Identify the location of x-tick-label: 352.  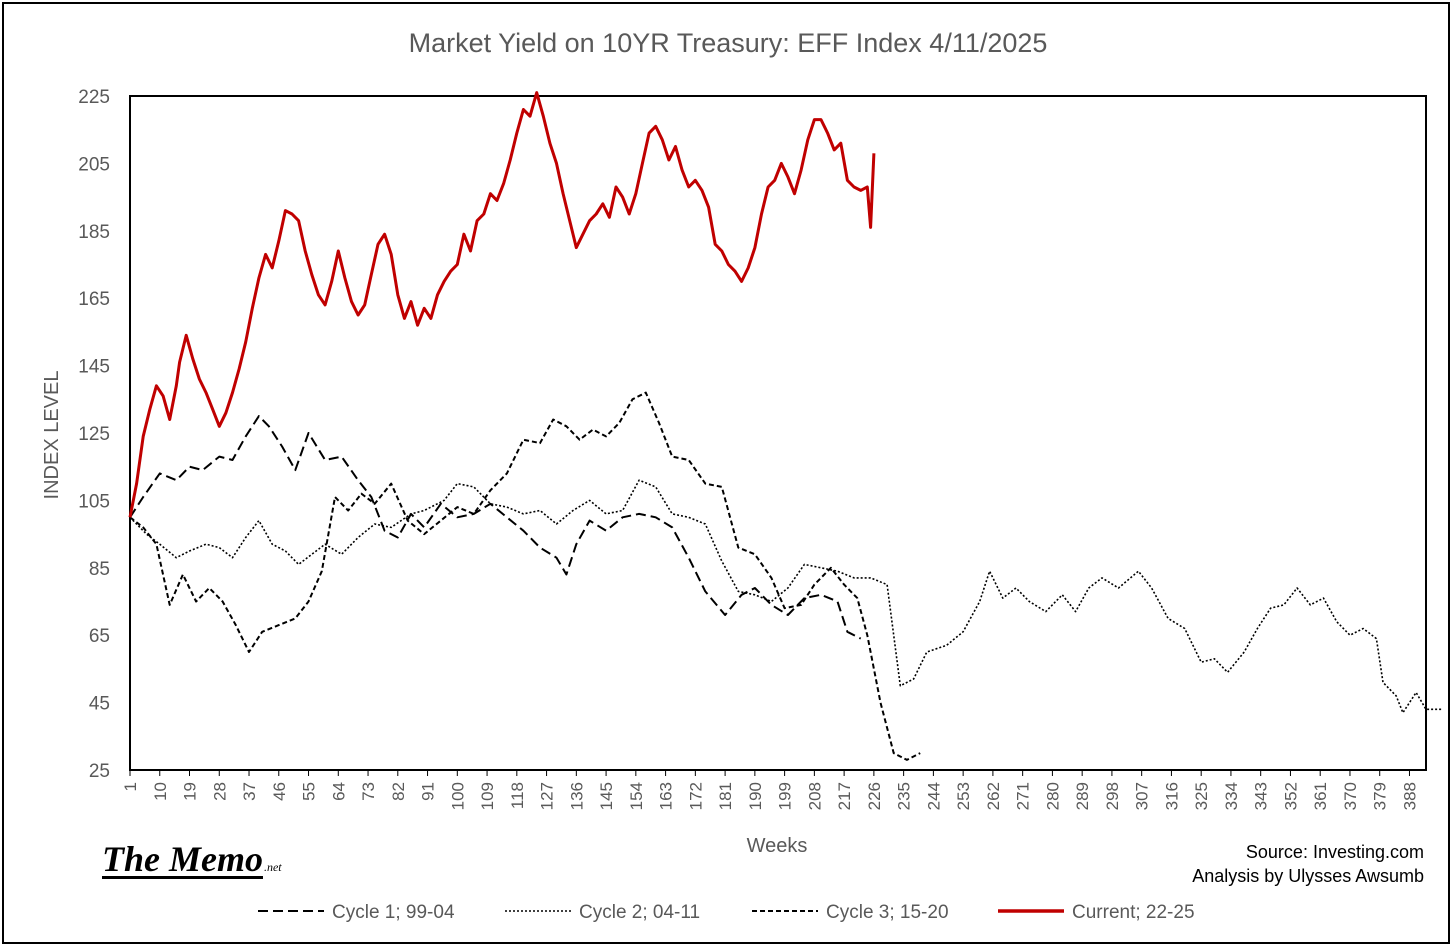
(1290, 796).